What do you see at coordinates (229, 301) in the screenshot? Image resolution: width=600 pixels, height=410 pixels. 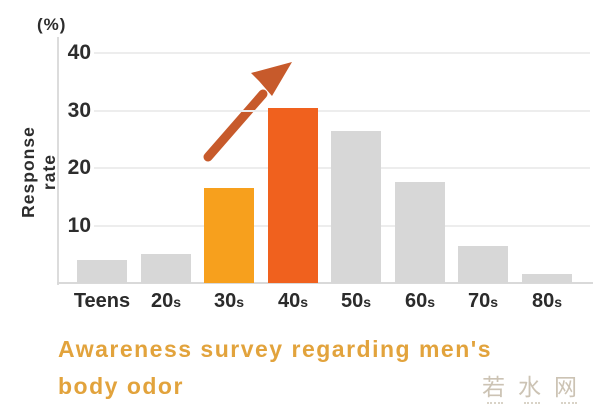 I see `x-tick-label-30s: 30s` at bounding box center [229, 301].